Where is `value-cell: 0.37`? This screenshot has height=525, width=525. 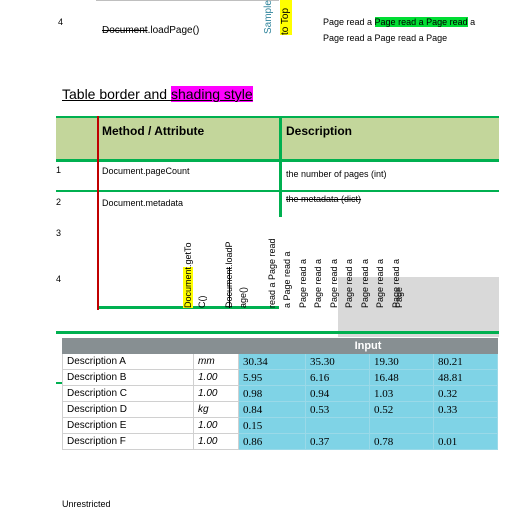 value-cell: 0.37 is located at coordinates (337, 441).